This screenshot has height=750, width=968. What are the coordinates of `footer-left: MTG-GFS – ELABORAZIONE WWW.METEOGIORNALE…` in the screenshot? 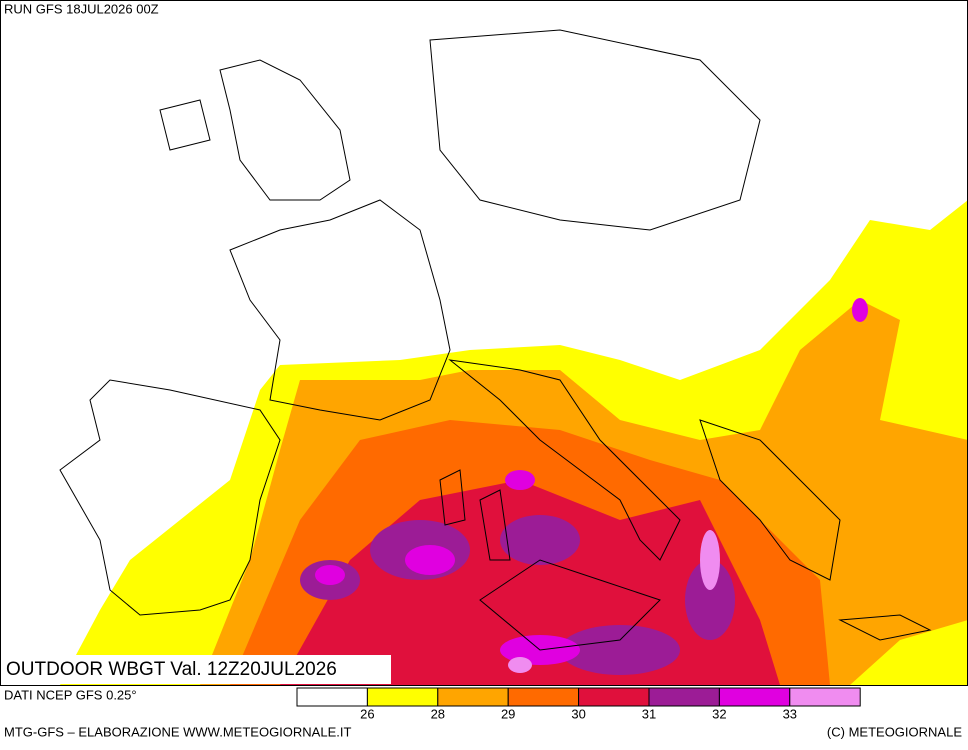 It's located at (177, 731).